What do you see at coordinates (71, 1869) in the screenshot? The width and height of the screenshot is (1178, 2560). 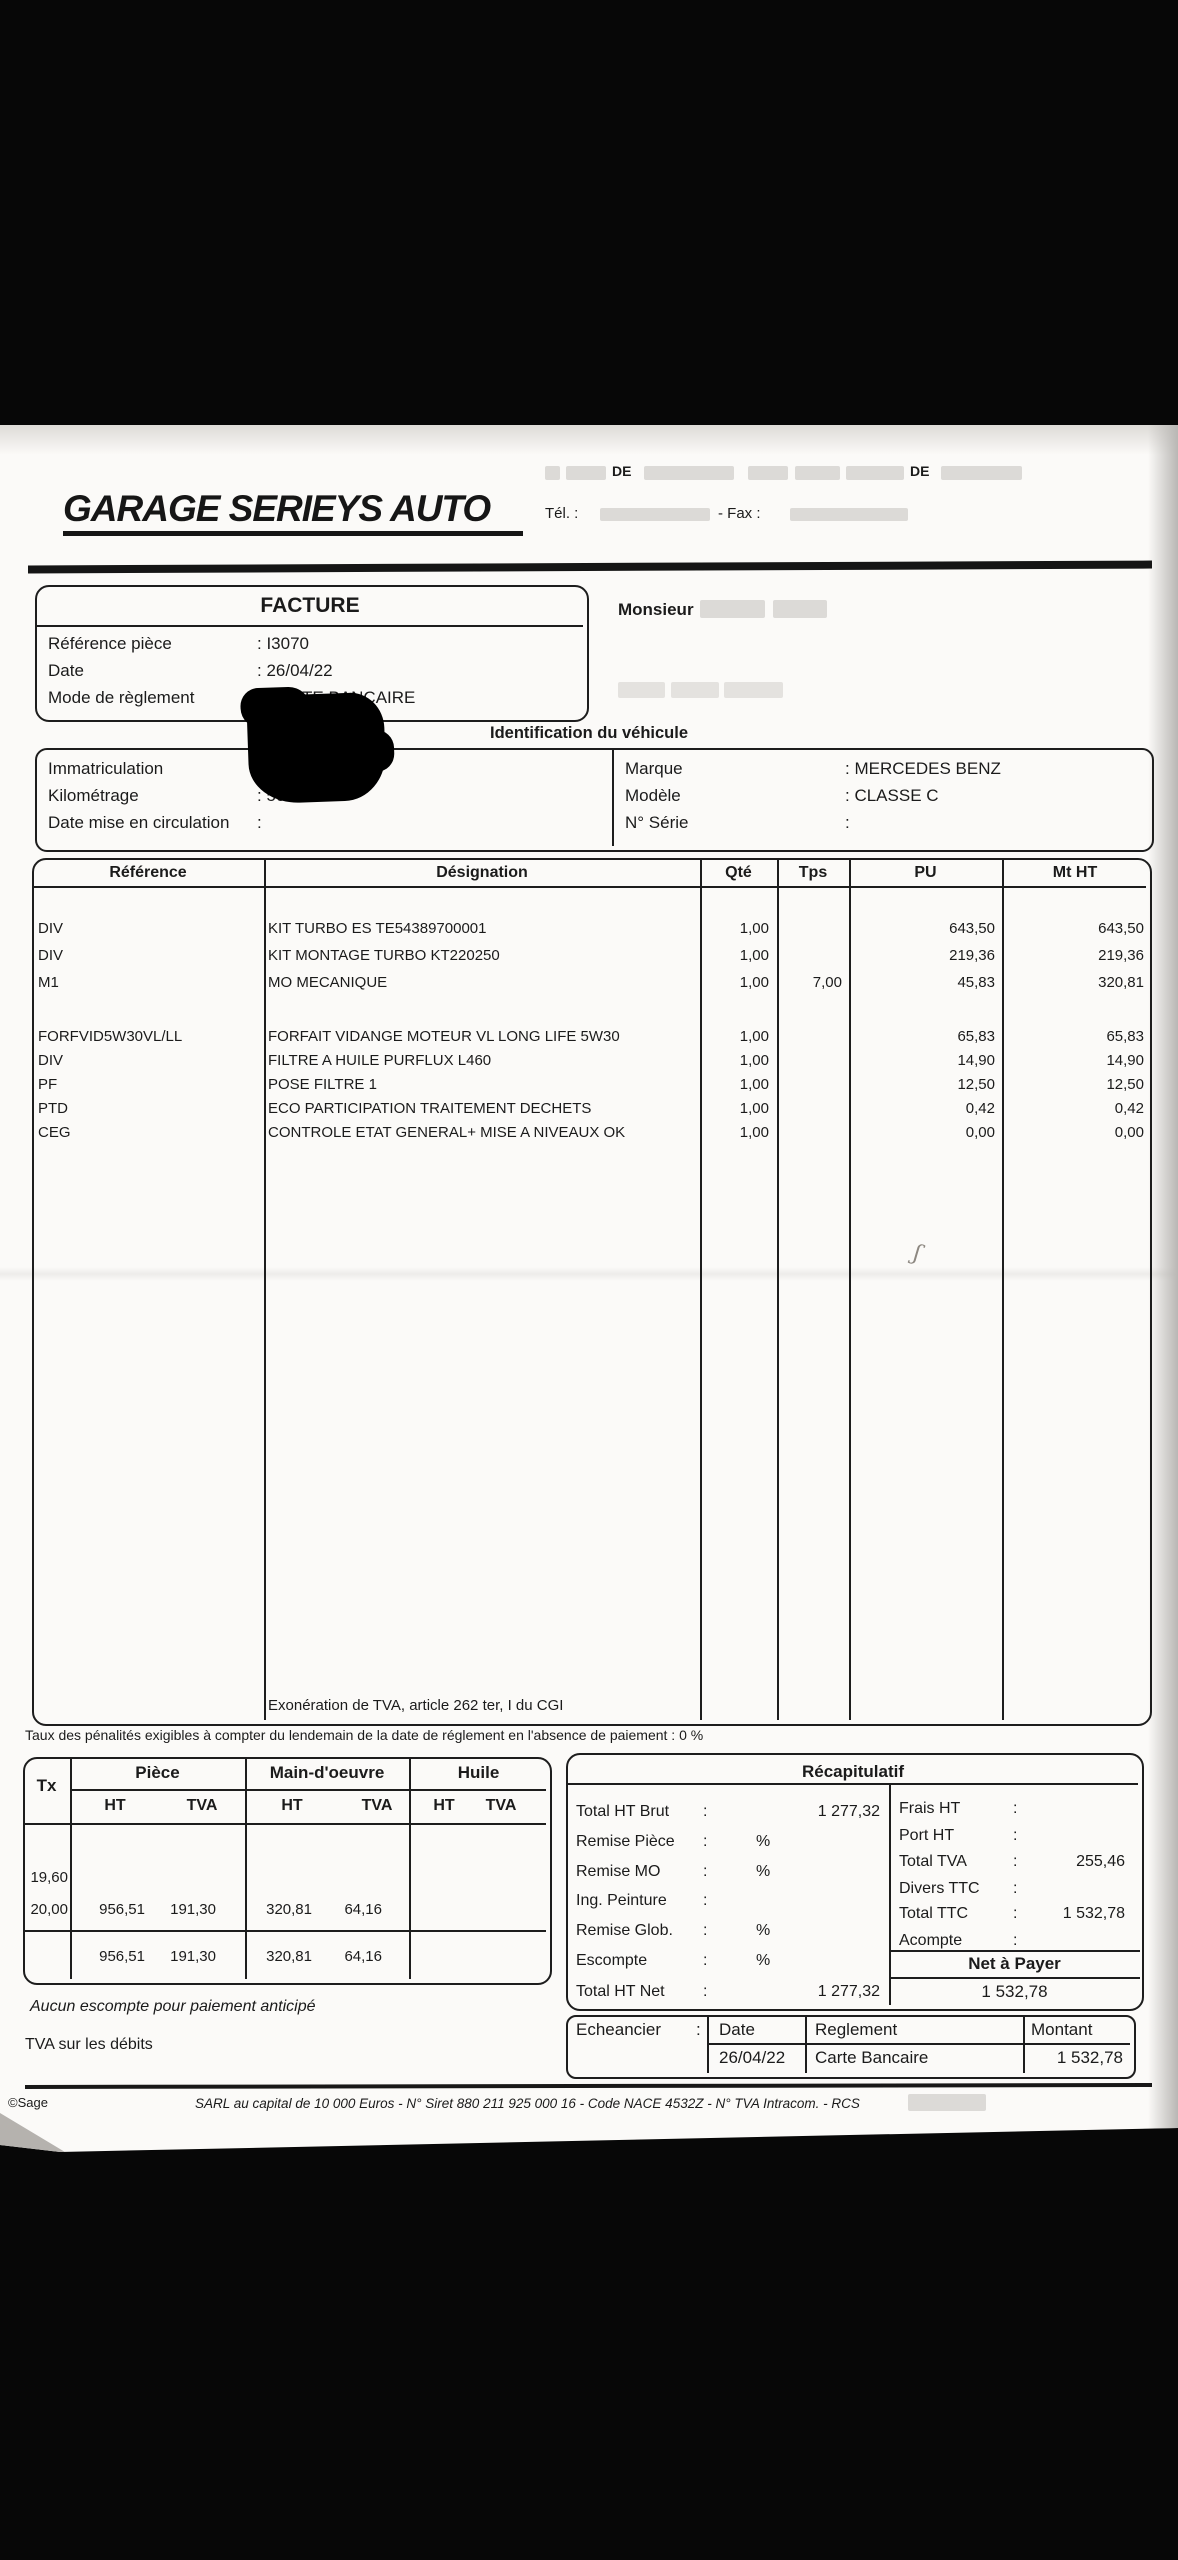 I see `tax-col-divider-tx` at bounding box center [71, 1869].